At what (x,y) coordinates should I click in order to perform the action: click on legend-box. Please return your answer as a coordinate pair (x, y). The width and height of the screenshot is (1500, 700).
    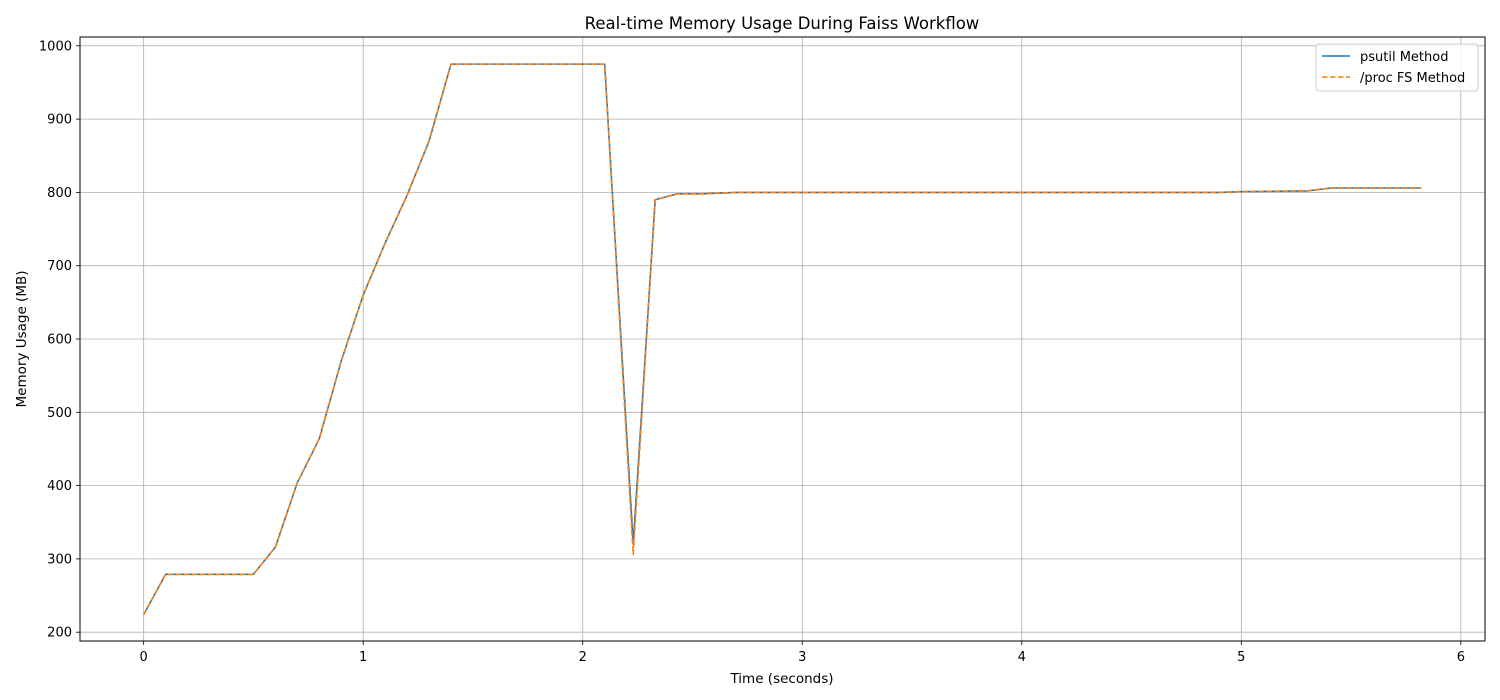
    Looking at the image, I should click on (1397, 67).